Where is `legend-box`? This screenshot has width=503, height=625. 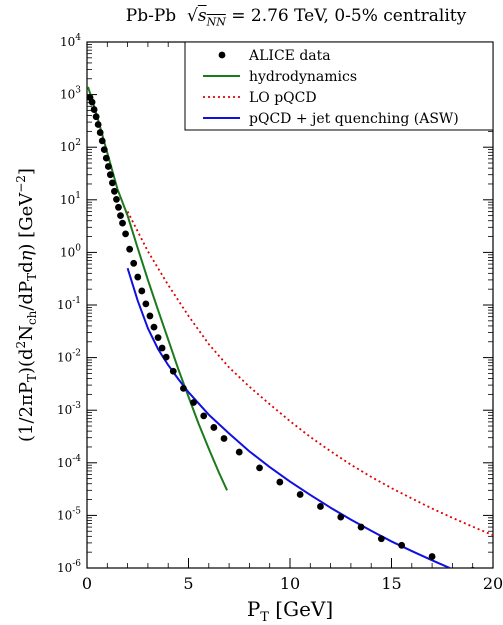
legend-box is located at coordinates (339, 86).